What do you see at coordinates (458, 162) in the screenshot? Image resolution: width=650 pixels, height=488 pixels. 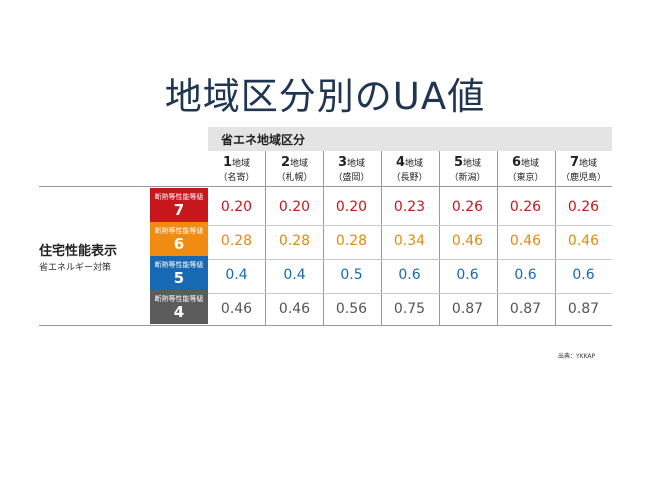 I see `region-number: 5` at bounding box center [458, 162].